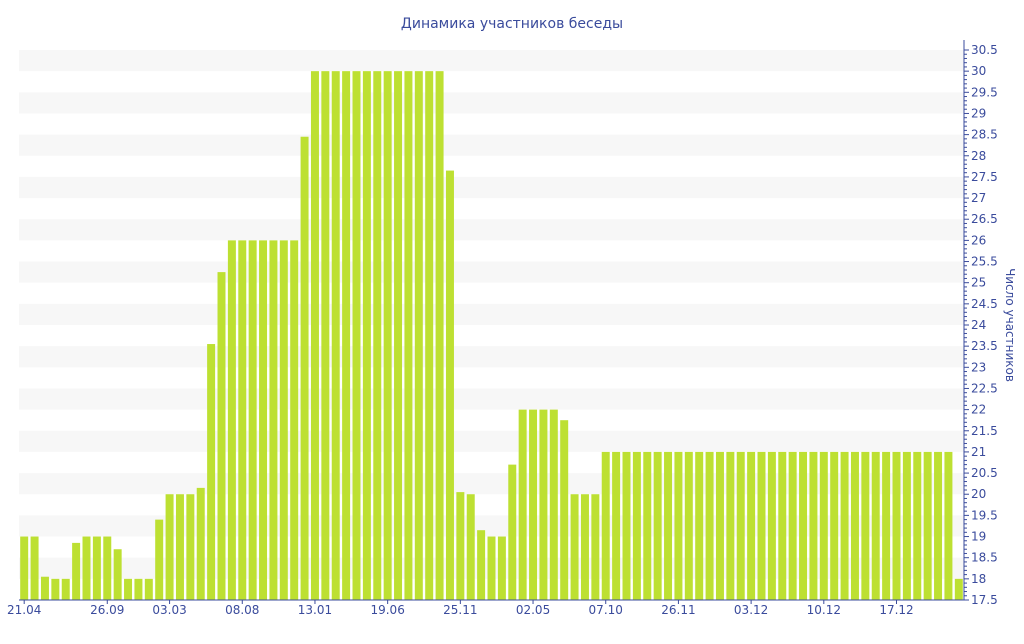 The image size is (1024, 644). Describe the element at coordinates (978, 410) in the screenshot. I see `y-tick-label: 22` at that location.